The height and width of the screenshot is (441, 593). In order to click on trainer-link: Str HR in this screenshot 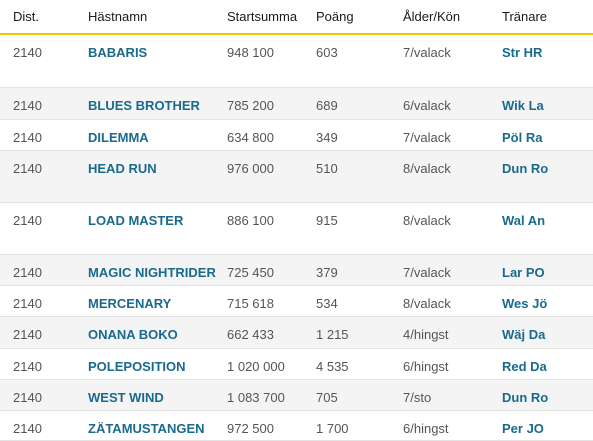, I will do `click(522, 52)`.